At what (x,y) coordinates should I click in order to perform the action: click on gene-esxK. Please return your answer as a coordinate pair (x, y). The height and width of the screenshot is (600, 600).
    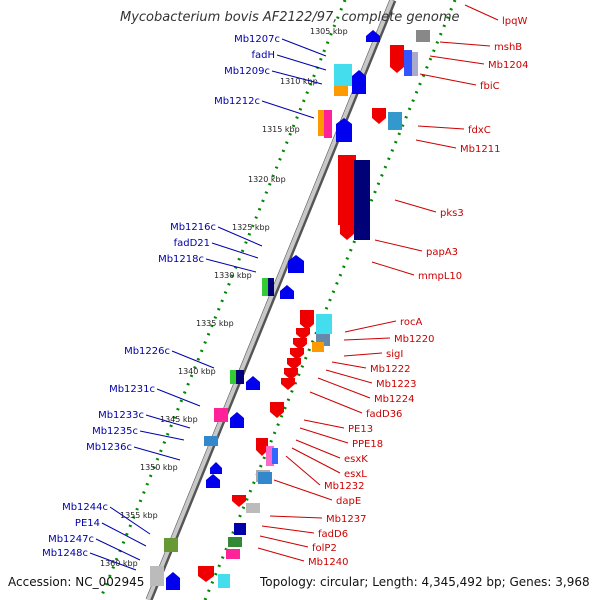
    Looking at the image, I should click on (270, 456).